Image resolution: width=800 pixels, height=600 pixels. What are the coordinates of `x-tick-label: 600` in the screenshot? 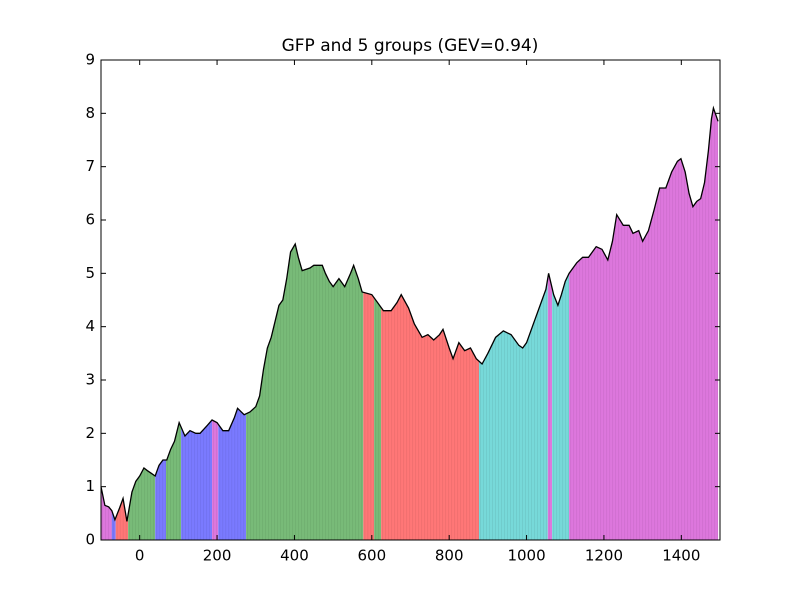 It's located at (371, 556).